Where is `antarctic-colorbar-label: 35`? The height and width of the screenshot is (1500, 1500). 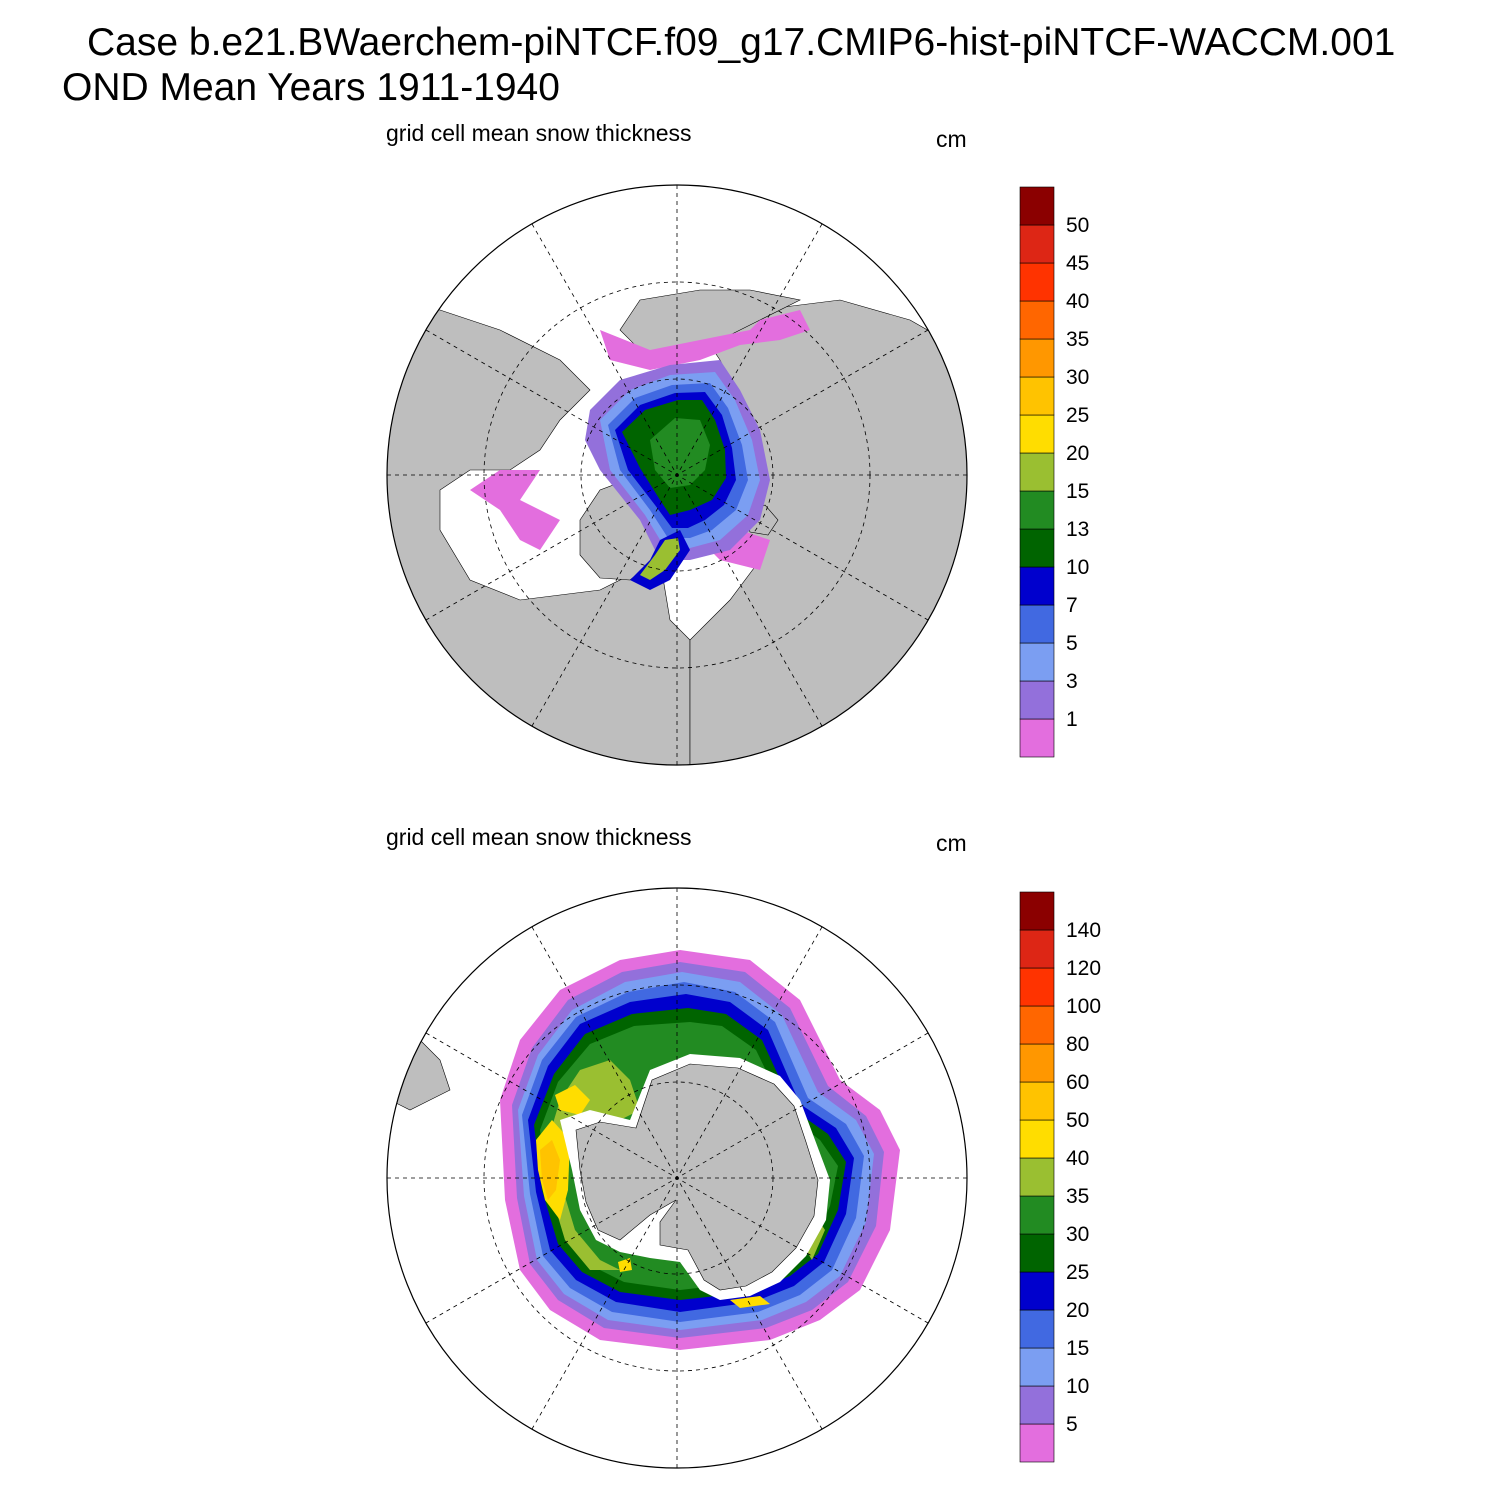 antarctic-colorbar-label: 35 is located at coordinates (1077, 1196).